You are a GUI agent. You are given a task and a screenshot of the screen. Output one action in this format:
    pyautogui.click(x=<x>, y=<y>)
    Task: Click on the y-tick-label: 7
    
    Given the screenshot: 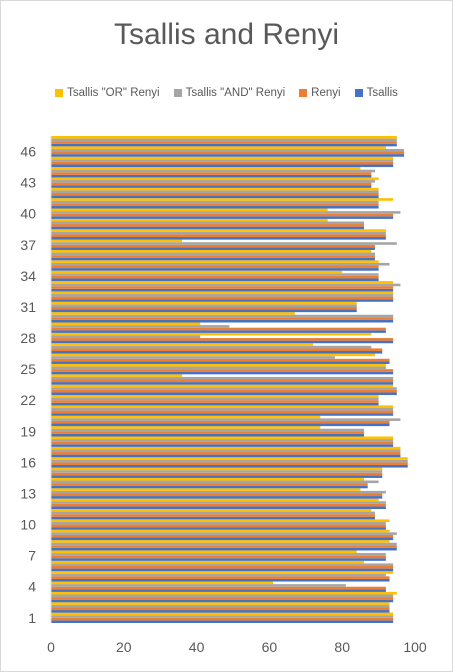 What is the action you would take?
    pyautogui.click(x=32, y=556)
    